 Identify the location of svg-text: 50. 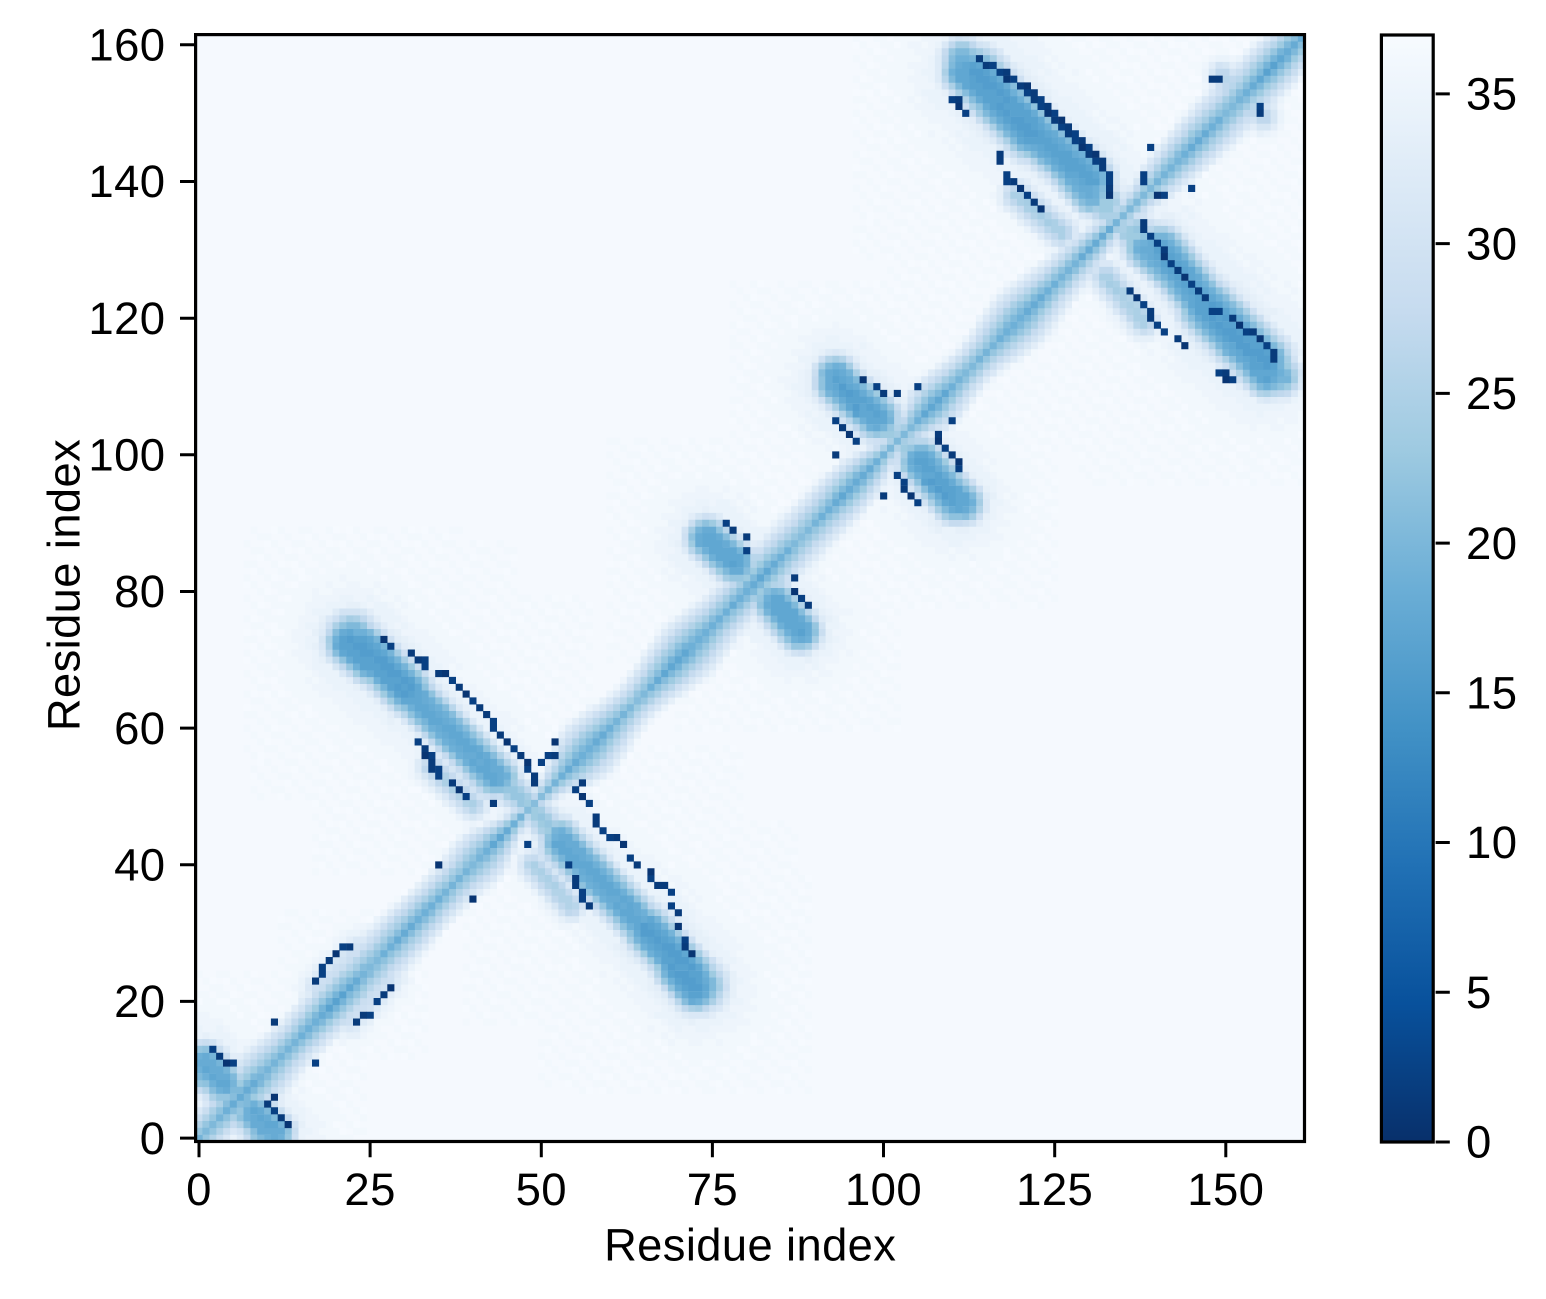
(541, 1189).